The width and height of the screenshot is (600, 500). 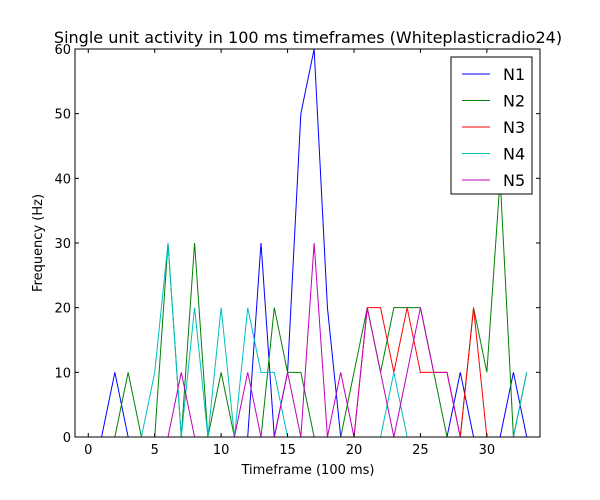 What do you see at coordinates (514, 74) in the screenshot?
I see `legend-label-n1: N1` at bounding box center [514, 74].